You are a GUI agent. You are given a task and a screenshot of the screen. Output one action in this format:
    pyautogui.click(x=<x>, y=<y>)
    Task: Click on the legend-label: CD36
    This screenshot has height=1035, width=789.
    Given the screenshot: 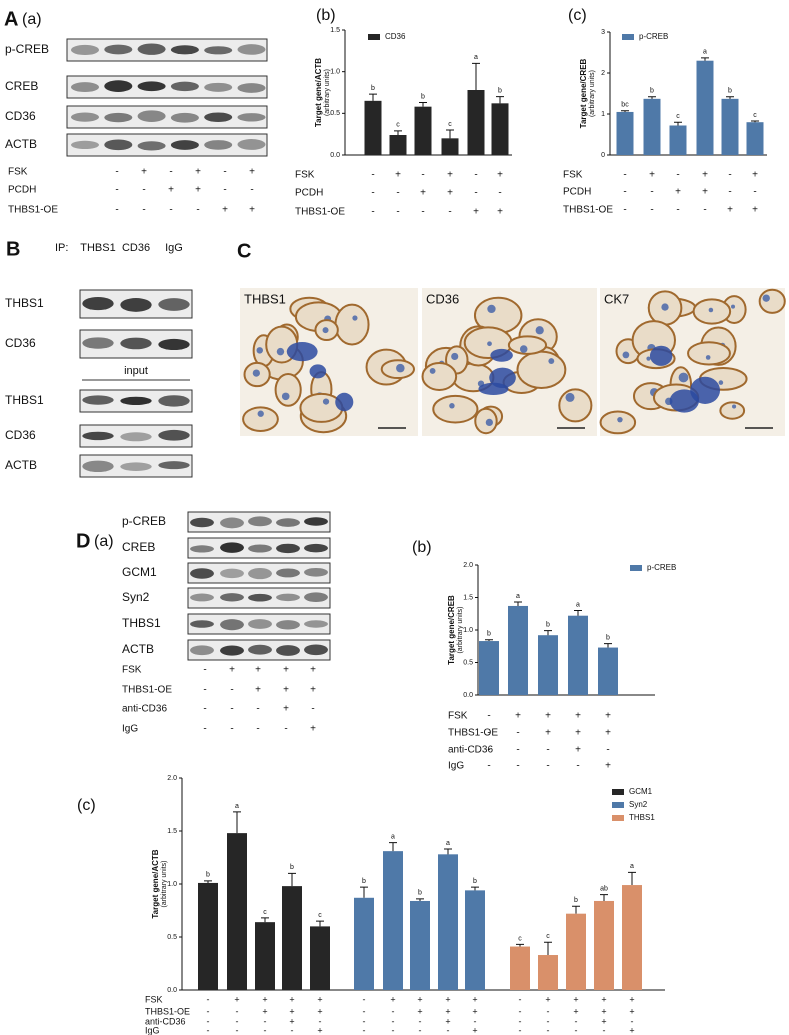 What is the action you would take?
    pyautogui.click(x=395, y=36)
    